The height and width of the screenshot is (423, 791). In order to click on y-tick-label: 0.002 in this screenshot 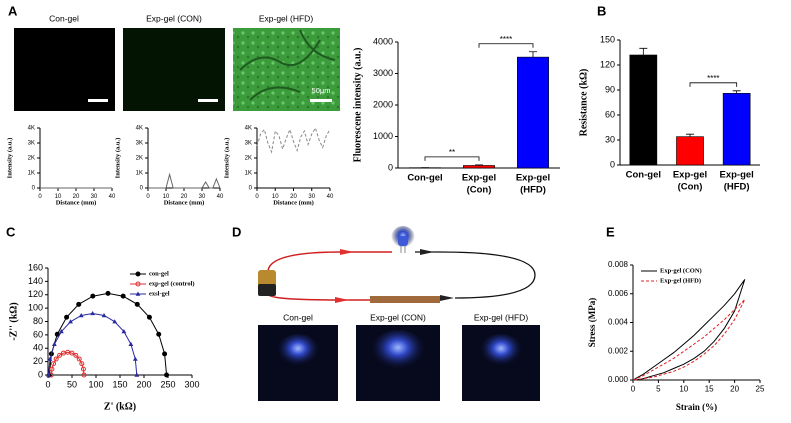, I will do `click(618, 350)`.